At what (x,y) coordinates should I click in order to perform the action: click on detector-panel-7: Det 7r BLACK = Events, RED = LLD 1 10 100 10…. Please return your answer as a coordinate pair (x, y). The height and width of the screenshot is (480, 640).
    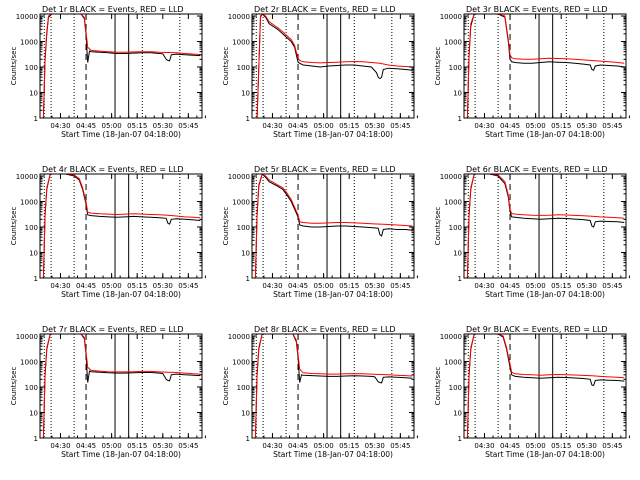
    Looking at the image, I should click on (108, 392).